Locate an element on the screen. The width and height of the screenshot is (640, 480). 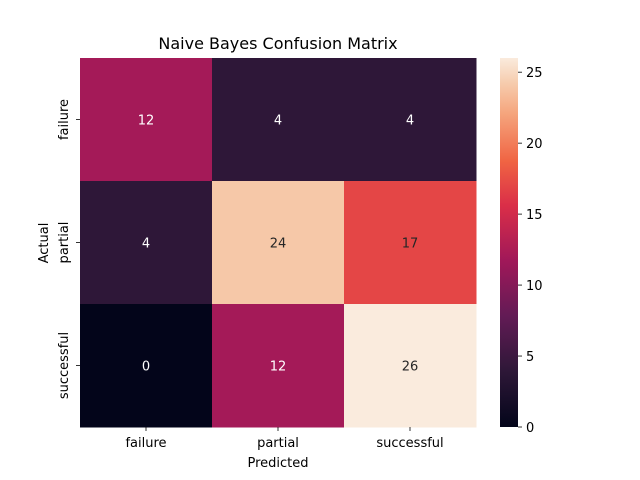
y-tick-labels: failure partial successful is located at coordinates (68, 249).